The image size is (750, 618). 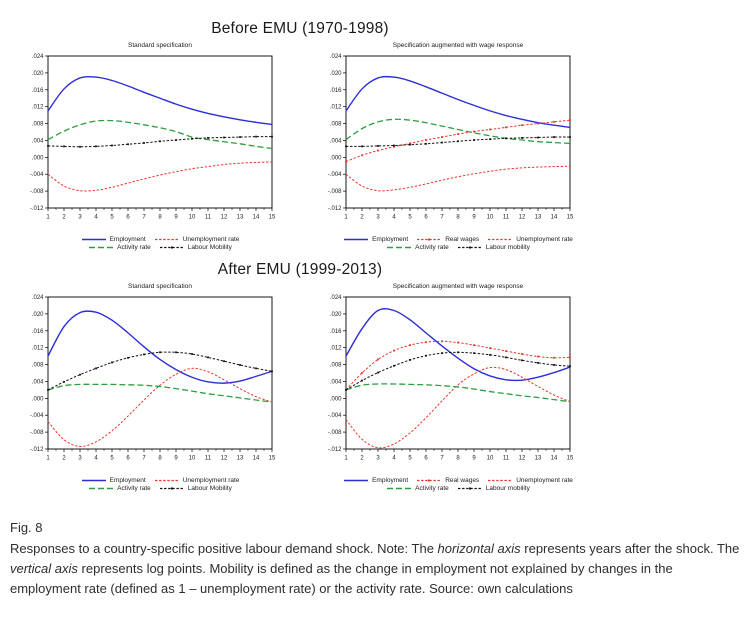 I want to click on caption-text-run: represents years after the shock. The, so click(x=630, y=548).